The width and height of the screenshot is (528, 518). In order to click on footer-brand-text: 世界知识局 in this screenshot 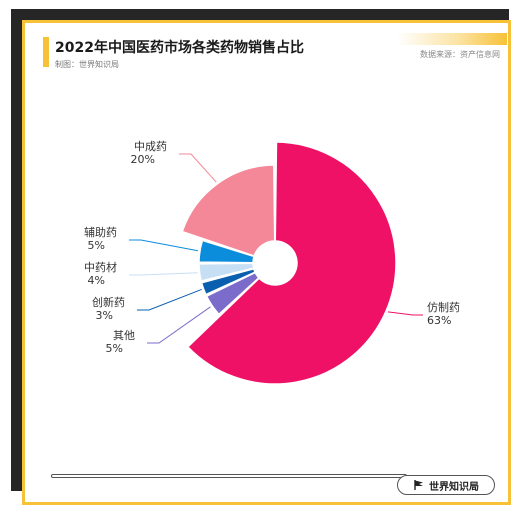, I will do `click(454, 487)`.